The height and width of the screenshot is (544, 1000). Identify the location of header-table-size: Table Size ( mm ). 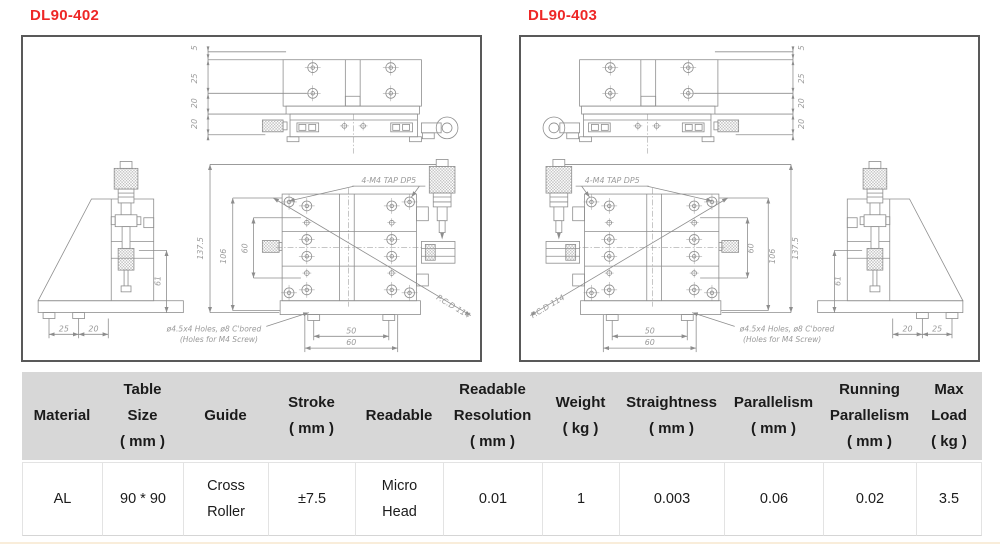
(142, 415).